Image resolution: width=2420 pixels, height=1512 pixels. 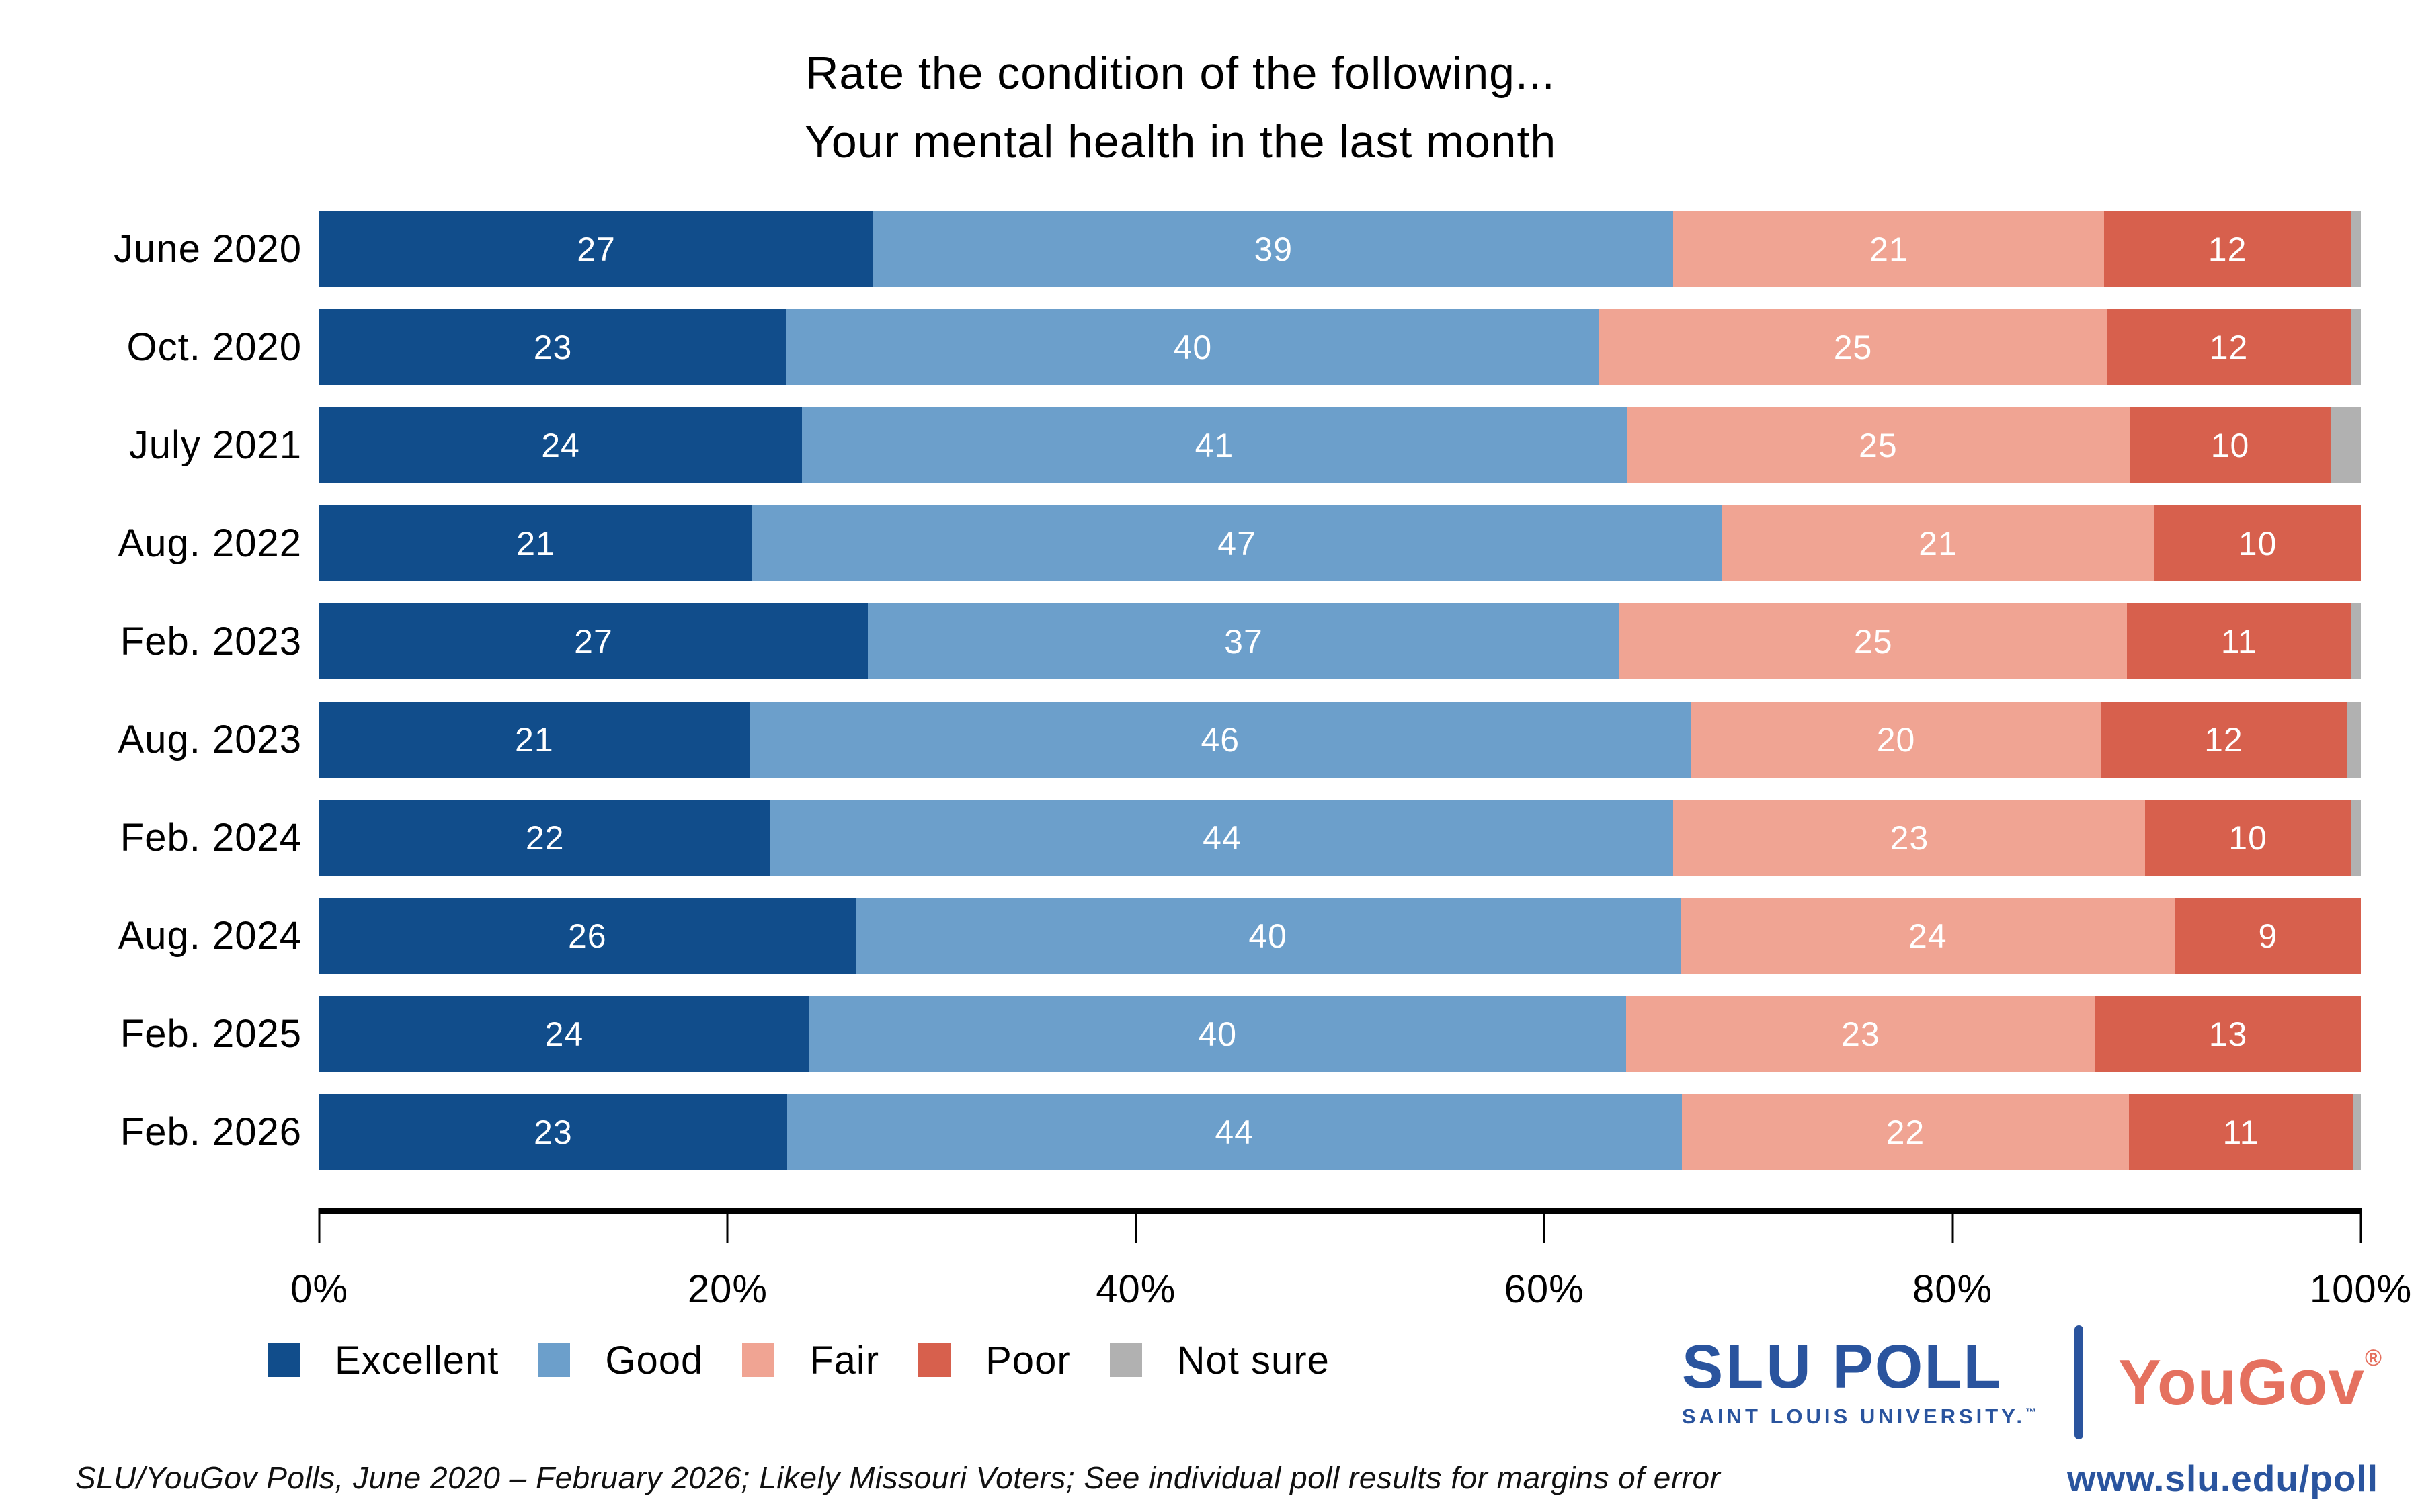 I want to click on category-label: Aug. 2024, so click(x=210, y=936).